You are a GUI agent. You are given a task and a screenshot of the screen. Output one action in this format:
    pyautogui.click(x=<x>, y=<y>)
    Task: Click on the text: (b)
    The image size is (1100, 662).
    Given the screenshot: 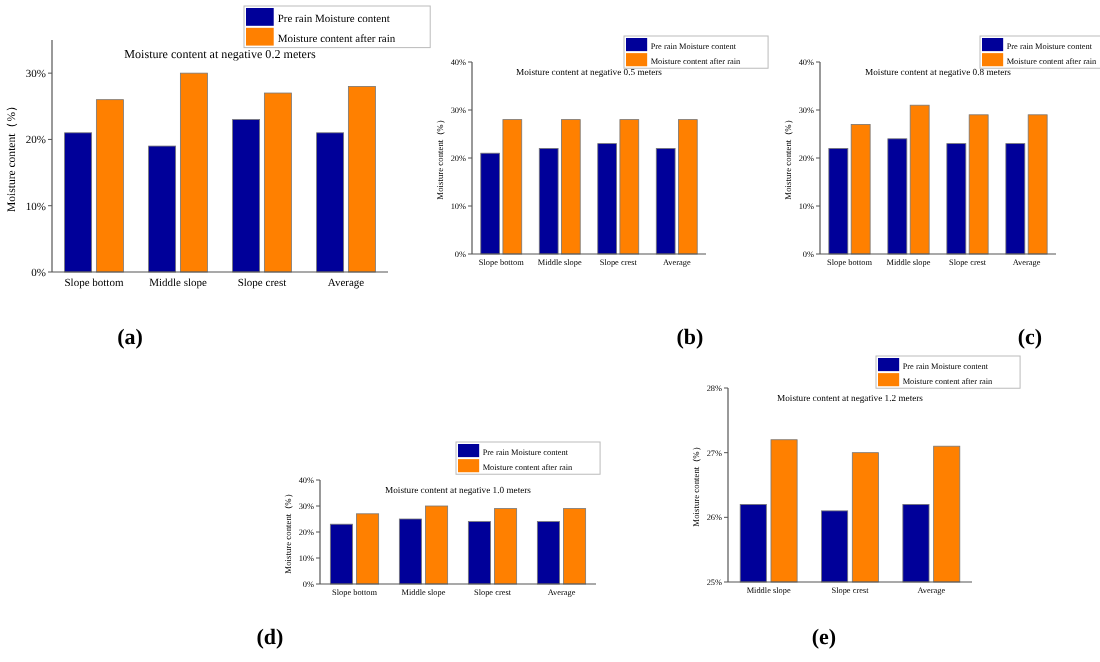 What is the action you would take?
    pyautogui.click(x=690, y=338)
    